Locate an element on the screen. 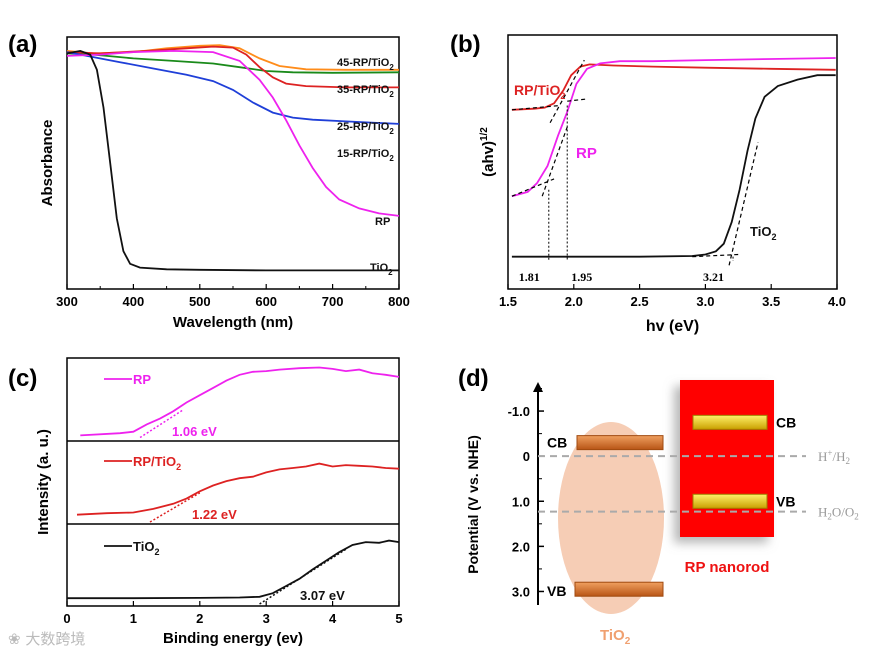 This screenshot has height=658, width=892. panel-label-d: (d) is located at coordinates (473, 378).